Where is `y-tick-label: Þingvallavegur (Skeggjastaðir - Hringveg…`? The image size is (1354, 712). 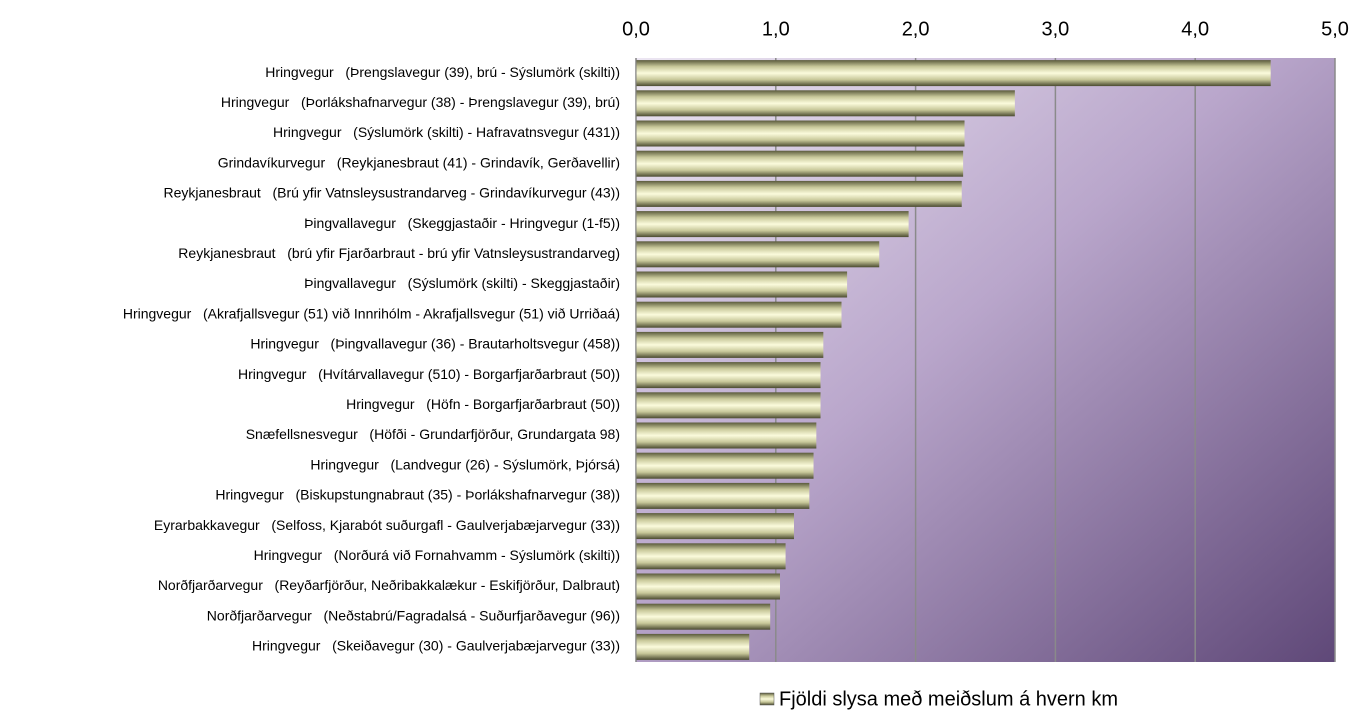 y-tick-label: Þingvallavegur (Skeggjastaðir - Hringveg… is located at coordinates (462, 223).